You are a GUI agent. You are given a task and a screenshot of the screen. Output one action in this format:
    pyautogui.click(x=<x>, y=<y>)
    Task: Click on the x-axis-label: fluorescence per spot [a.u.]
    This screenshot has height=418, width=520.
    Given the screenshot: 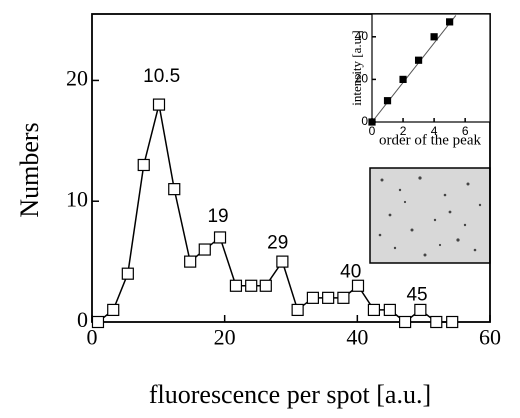 What is the action you would take?
    pyautogui.click(x=290, y=394)
    